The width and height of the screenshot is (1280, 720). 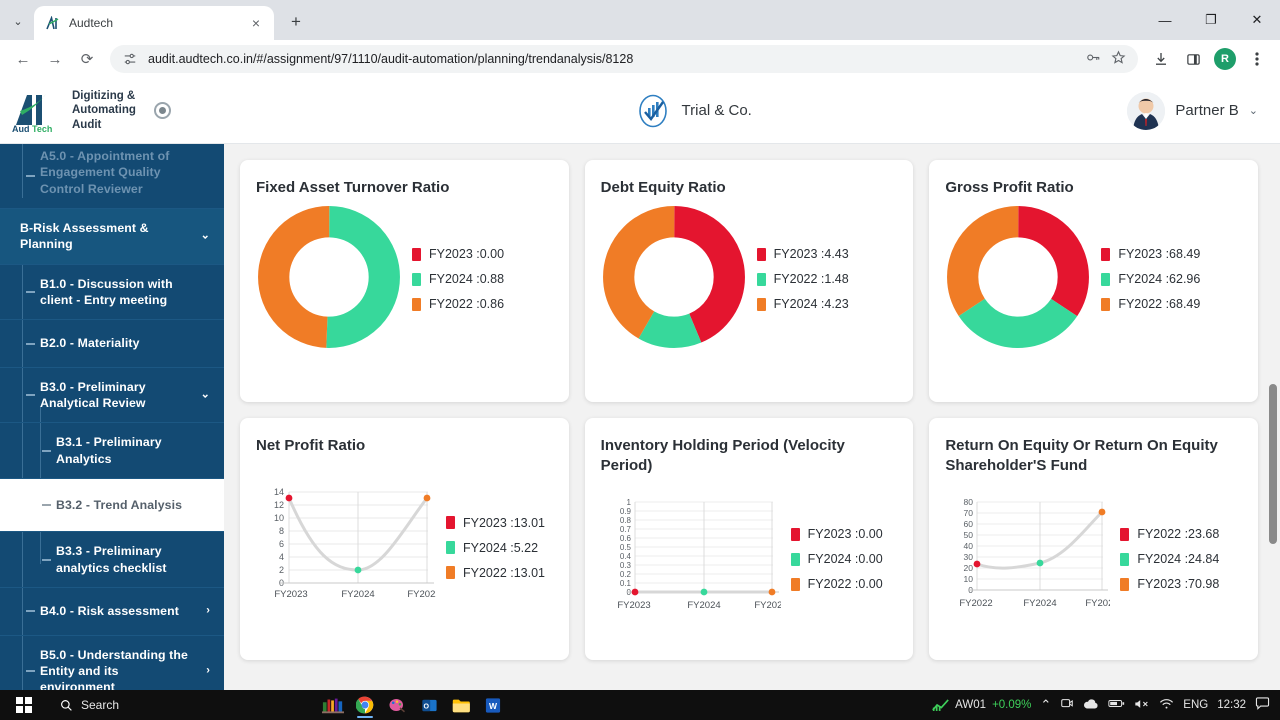 What do you see at coordinates (133, 705) in the screenshot?
I see `taskbar-search: Search` at bounding box center [133, 705].